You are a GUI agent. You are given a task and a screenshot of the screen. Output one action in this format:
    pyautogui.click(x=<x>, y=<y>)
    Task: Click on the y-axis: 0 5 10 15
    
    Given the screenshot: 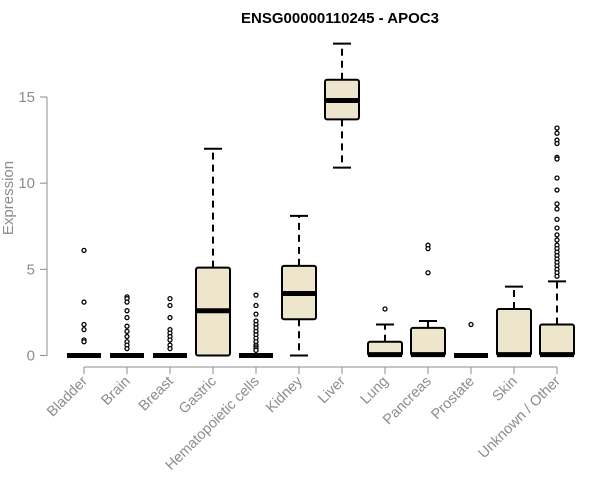 What is the action you would take?
    pyautogui.click(x=33, y=227)
    